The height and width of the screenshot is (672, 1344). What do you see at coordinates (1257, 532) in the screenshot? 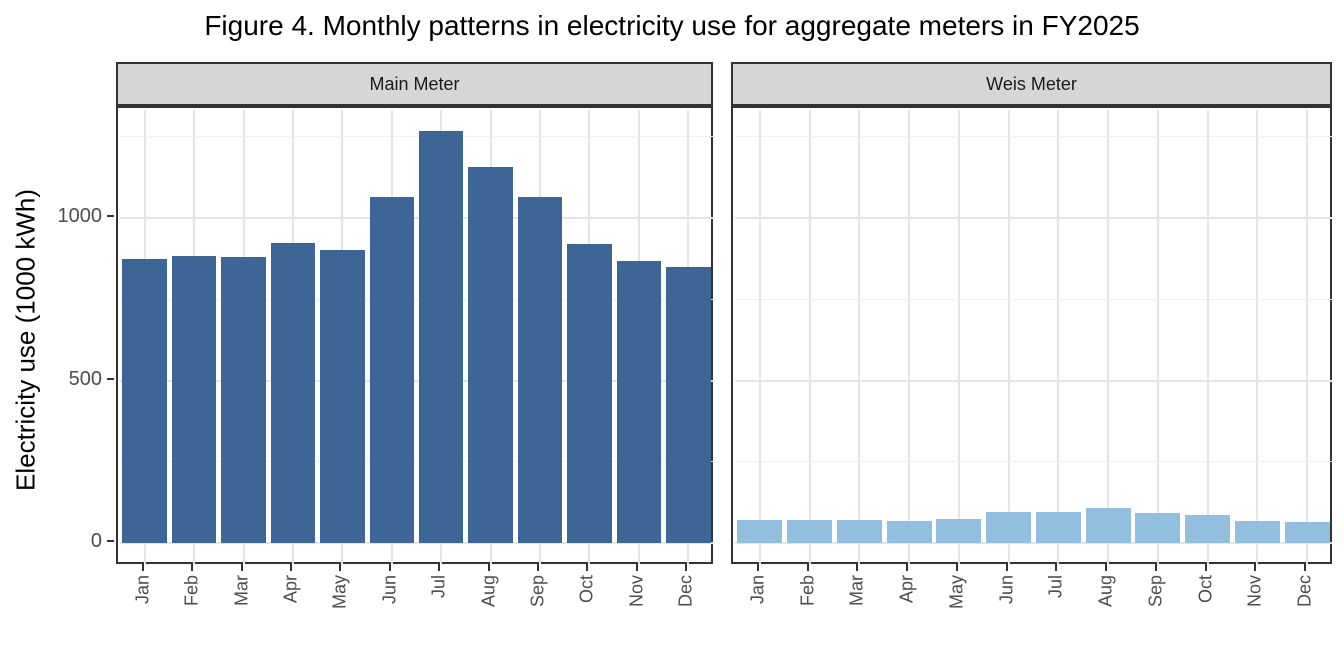
I see `bar-weis-meter-nov` at bounding box center [1257, 532].